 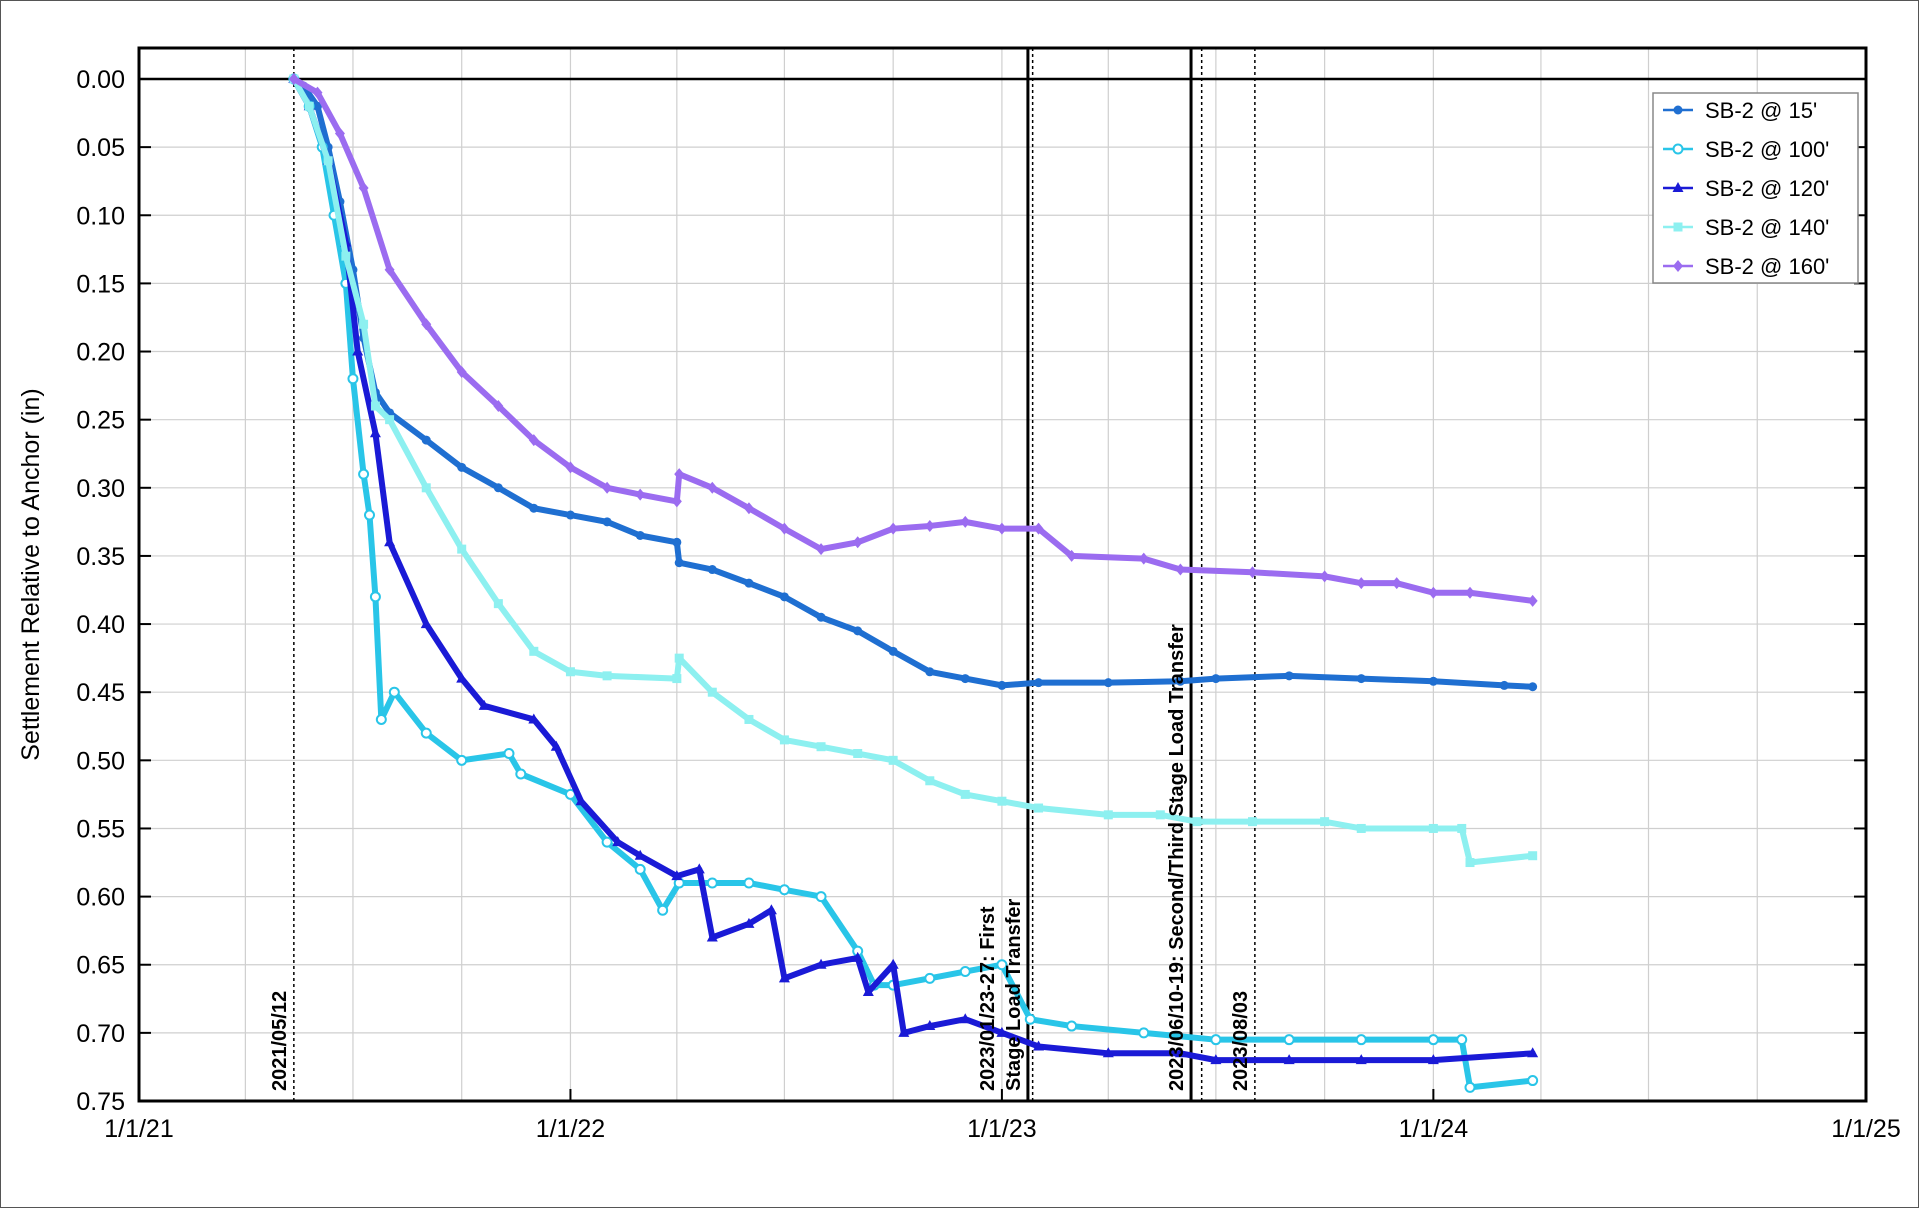 What do you see at coordinates (571, 1129) in the screenshot?
I see `x-tick-label: 1/1/22` at bounding box center [571, 1129].